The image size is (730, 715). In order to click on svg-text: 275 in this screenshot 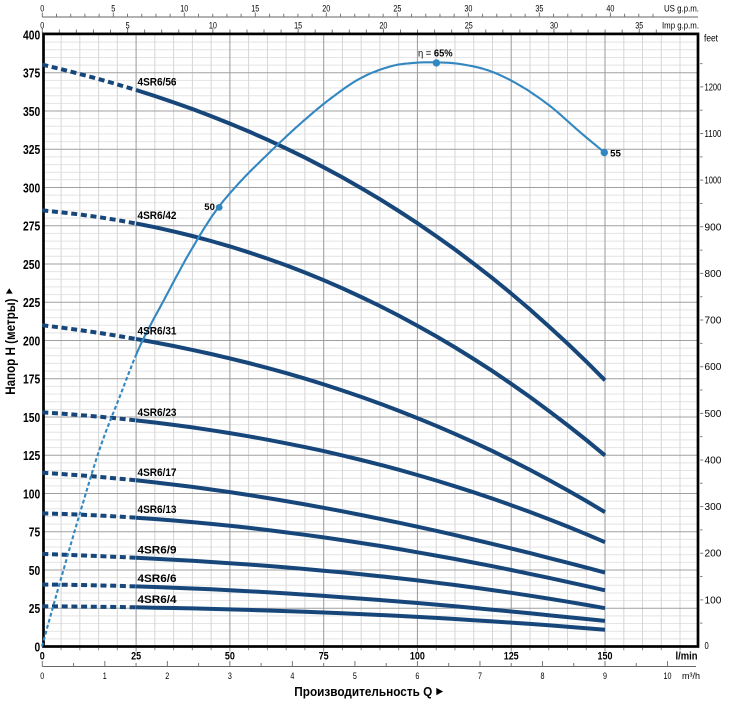, I will do `click(31, 226)`.